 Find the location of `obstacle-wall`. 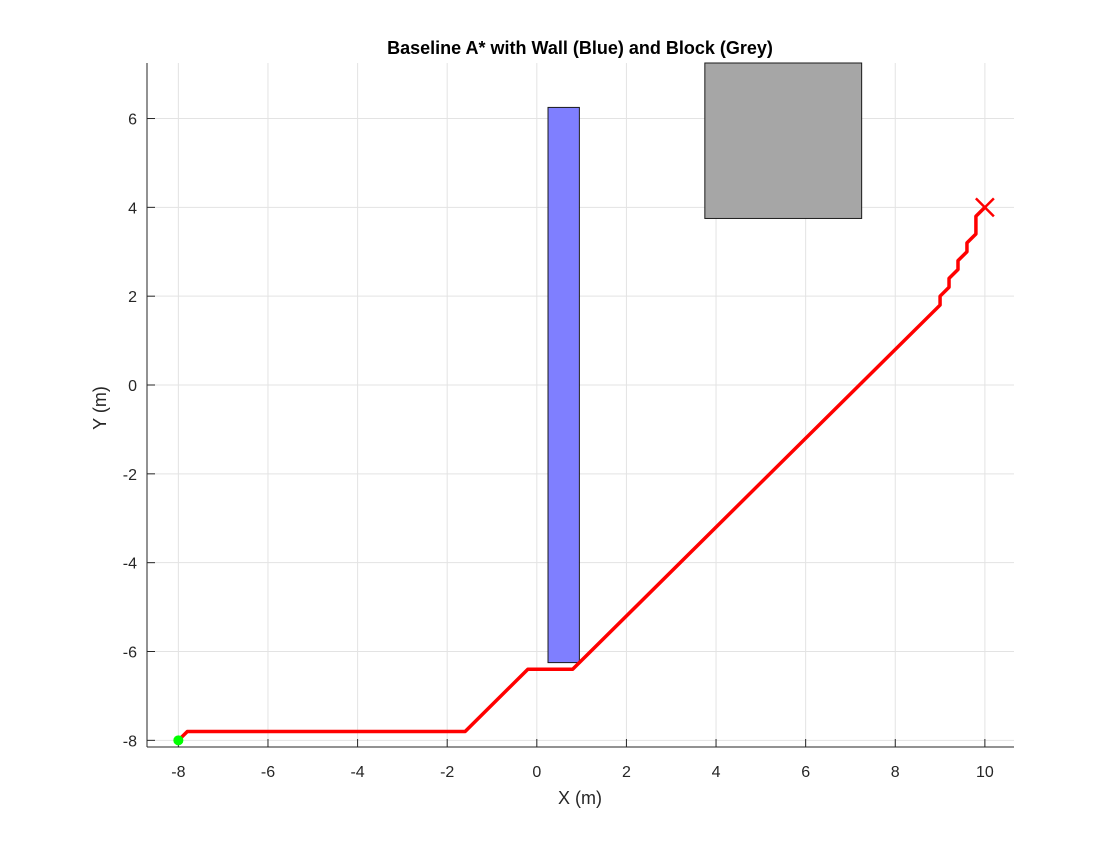

obstacle-wall is located at coordinates (563, 385).